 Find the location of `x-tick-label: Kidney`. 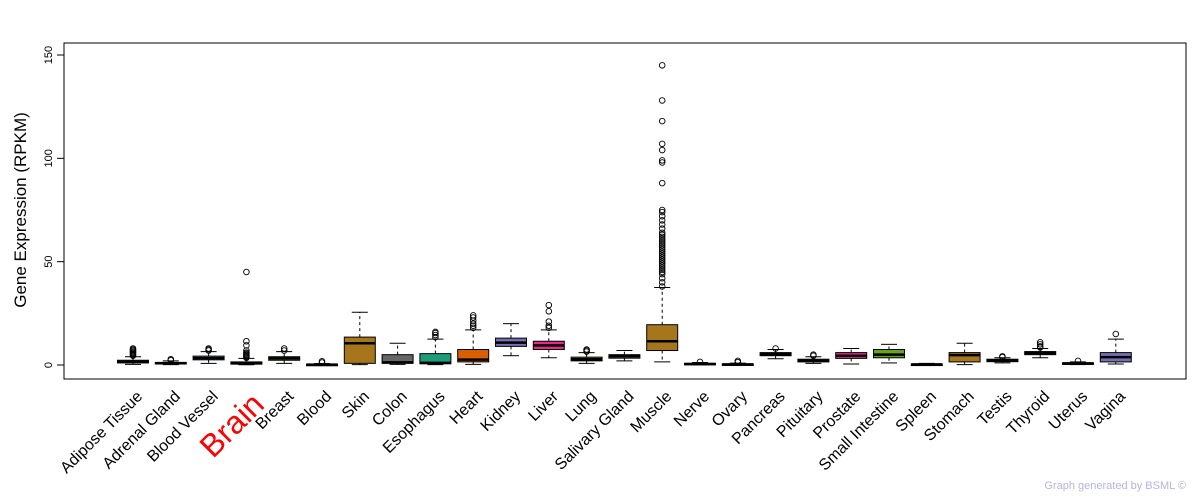

x-tick-label: Kidney is located at coordinates (501, 411).